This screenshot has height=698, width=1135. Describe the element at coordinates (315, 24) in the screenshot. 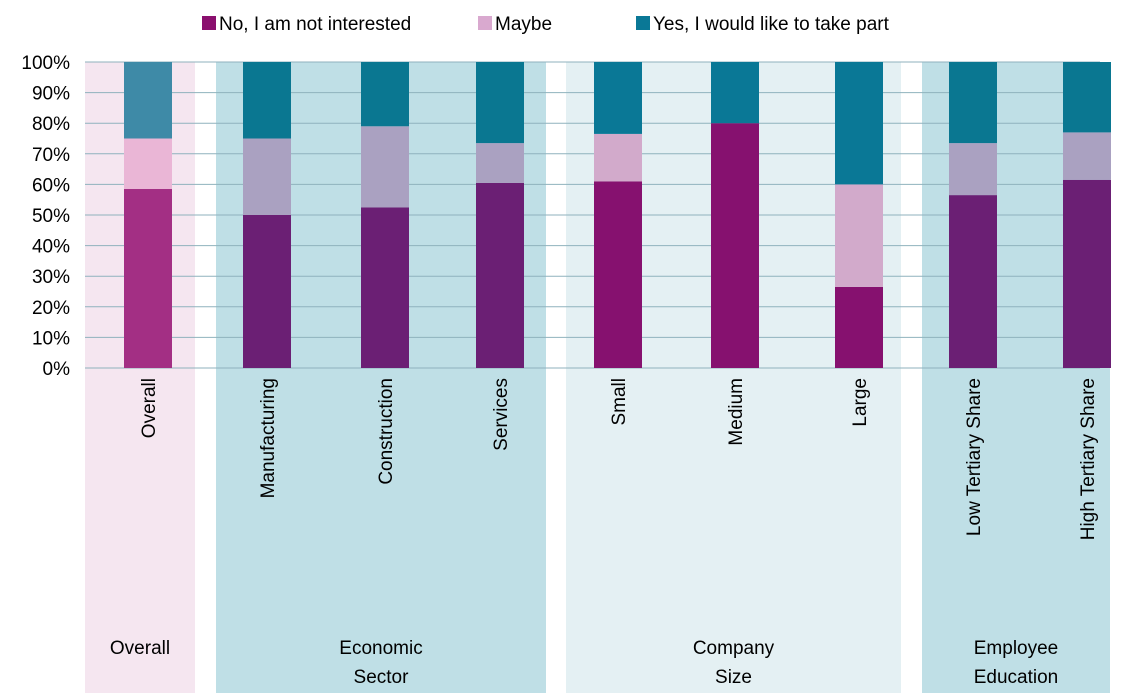

I see `legend-label-no-i-am-not-in: No, I am not interested` at that location.